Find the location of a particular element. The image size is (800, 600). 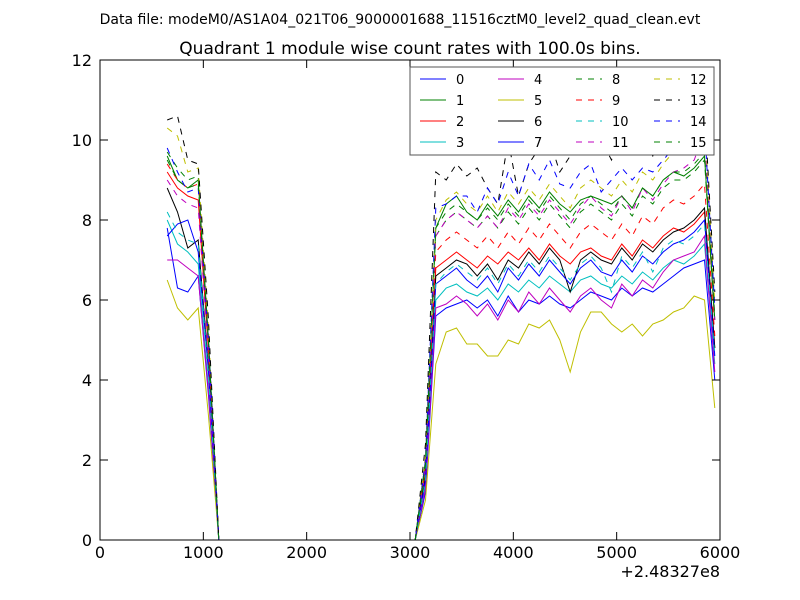

legend-label-14: 14 is located at coordinates (698, 122).